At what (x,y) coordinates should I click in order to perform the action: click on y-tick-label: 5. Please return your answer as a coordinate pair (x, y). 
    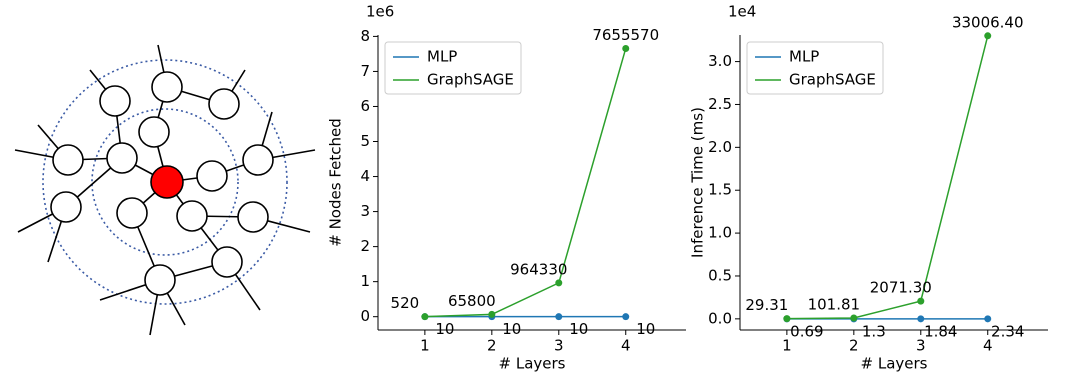
    Looking at the image, I should click on (365, 141).